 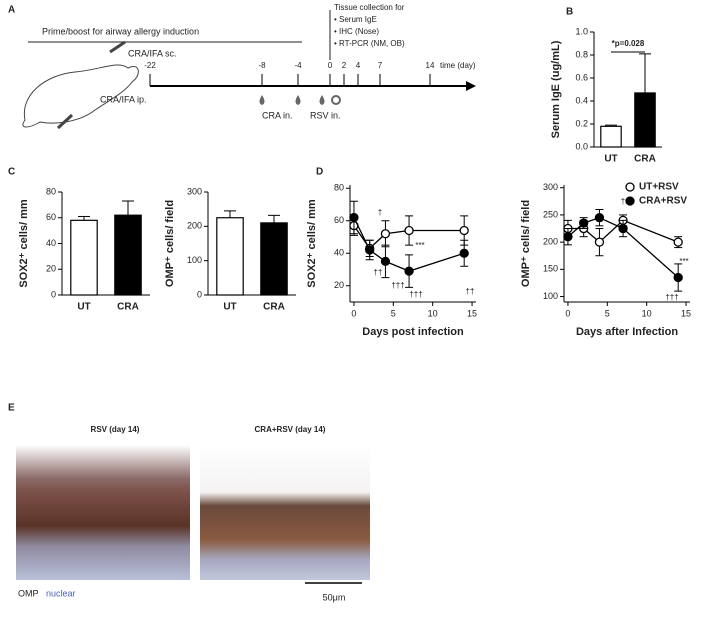 I want to click on image-title: RSV (day 14), so click(x=115, y=429).